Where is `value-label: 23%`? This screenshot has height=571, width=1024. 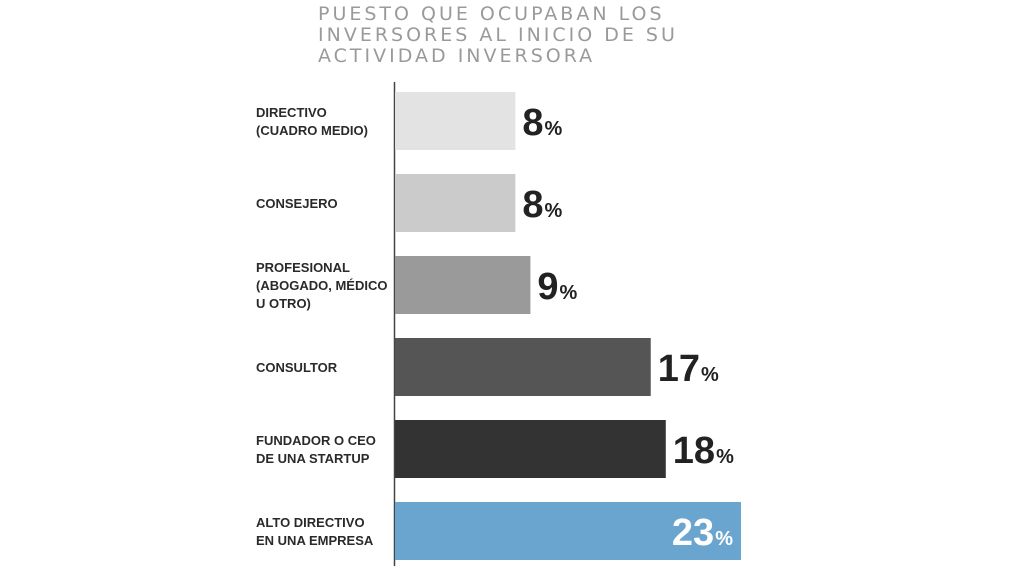
value-label: 23% is located at coordinates (702, 533).